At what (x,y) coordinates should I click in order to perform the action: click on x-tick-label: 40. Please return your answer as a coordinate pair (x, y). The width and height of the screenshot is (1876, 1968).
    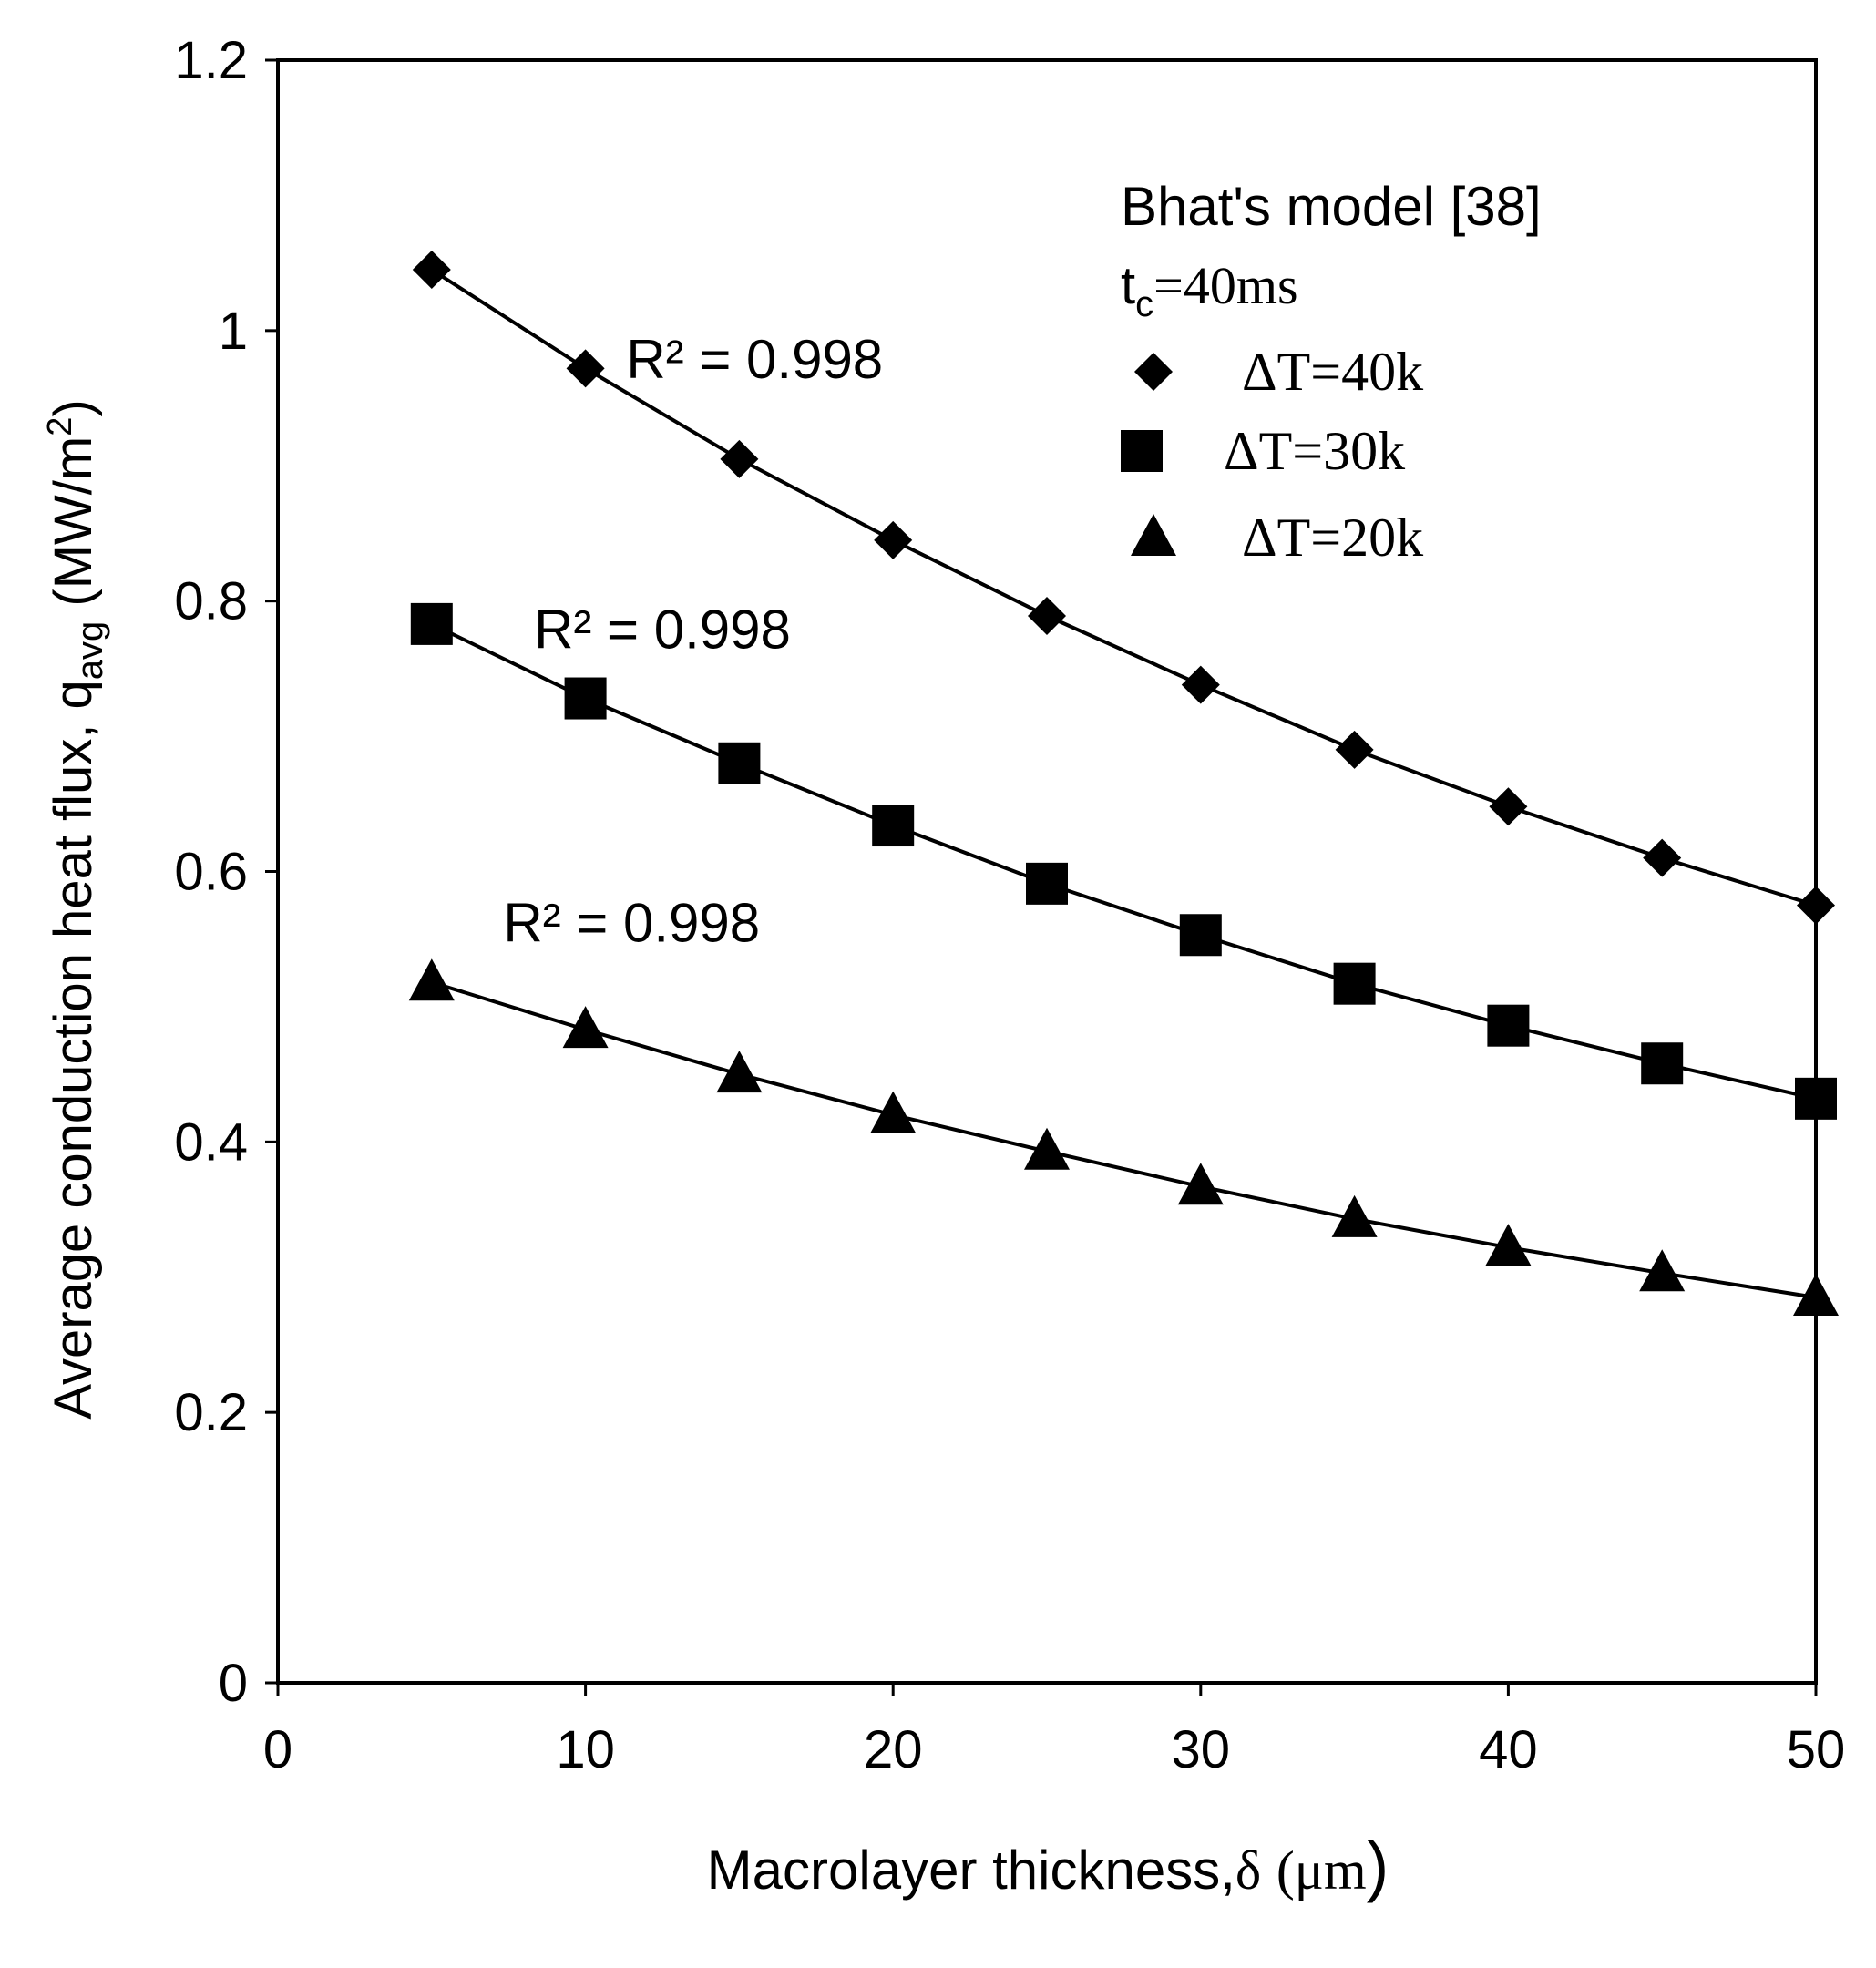
    Looking at the image, I should click on (1509, 1749).